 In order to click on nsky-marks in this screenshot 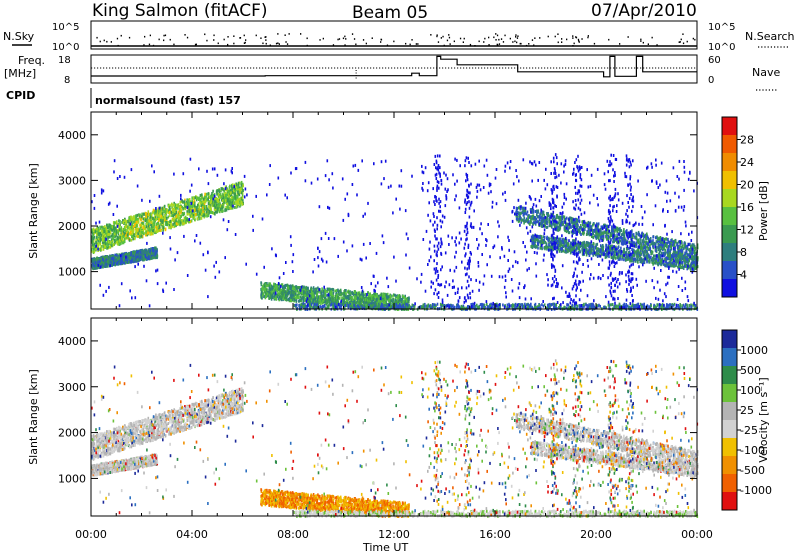, I will do `click(394, 40)`.